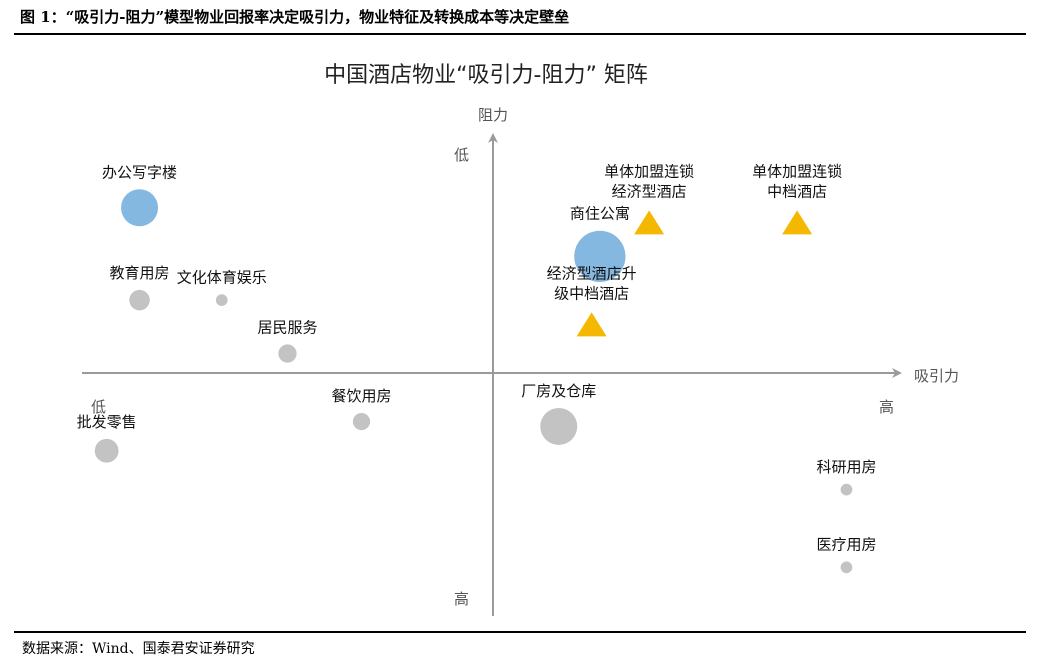  Describe the element at coordinates (846, 467) in the screenshot. I see `data-point-label-8: 科研用房` at that location.